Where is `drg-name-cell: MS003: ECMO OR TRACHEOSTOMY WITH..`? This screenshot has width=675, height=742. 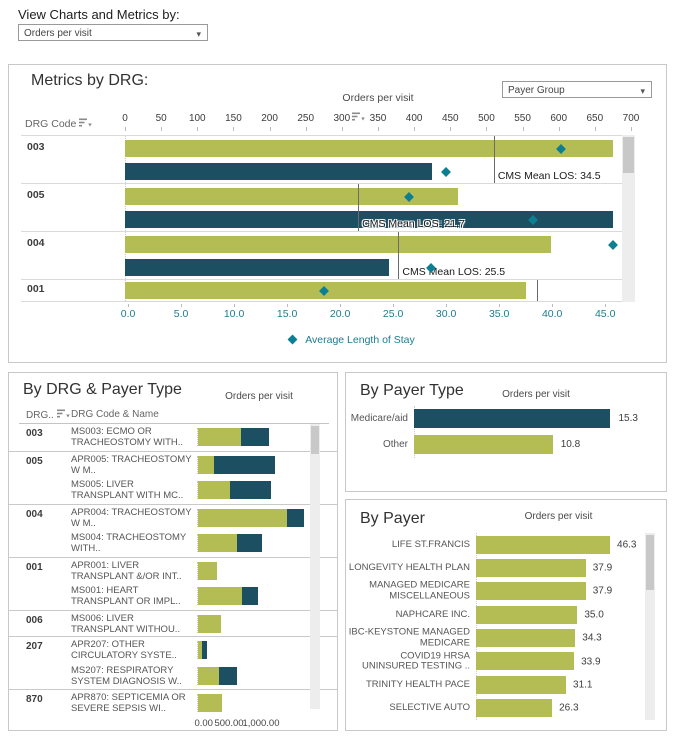
drg-name-cell: MS003: ECMO OR TRACHEOSTOMY WITH.. is located at coordinates (127, 437).